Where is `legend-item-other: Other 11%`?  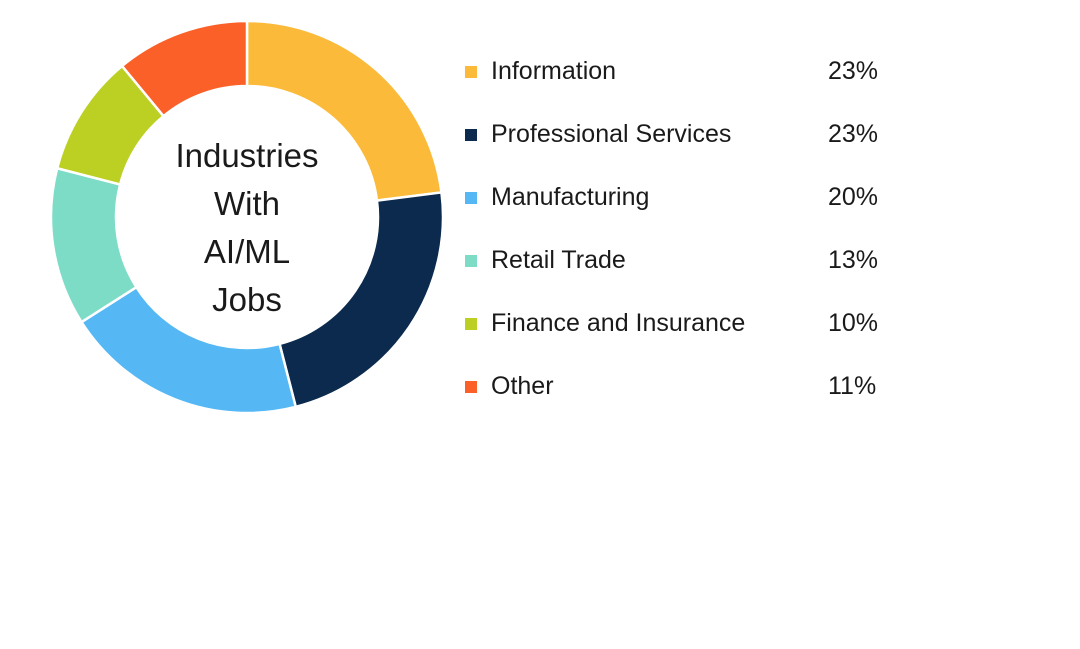 legend-item-other: Other 11% is located at coordinates (690, 386).